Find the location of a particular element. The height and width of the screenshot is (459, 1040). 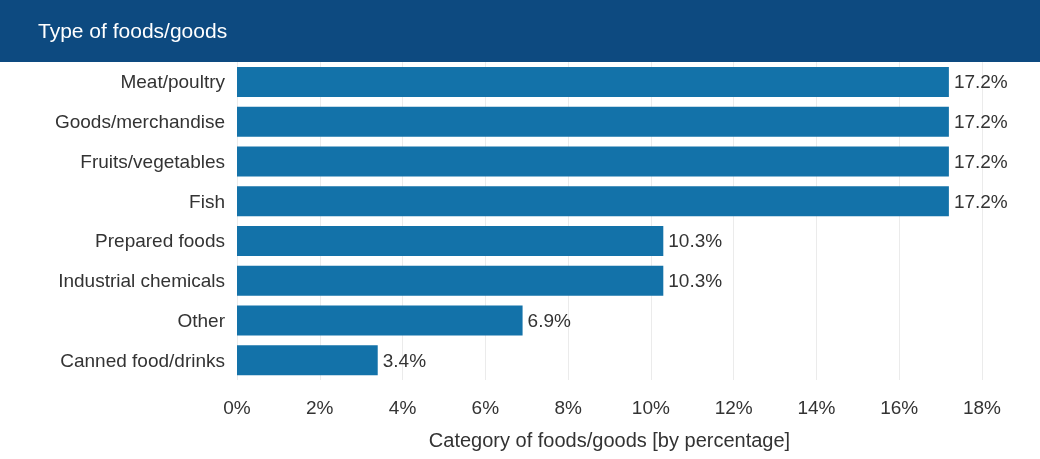

x-tick-label: 2% is located at coordinates (320, 407).